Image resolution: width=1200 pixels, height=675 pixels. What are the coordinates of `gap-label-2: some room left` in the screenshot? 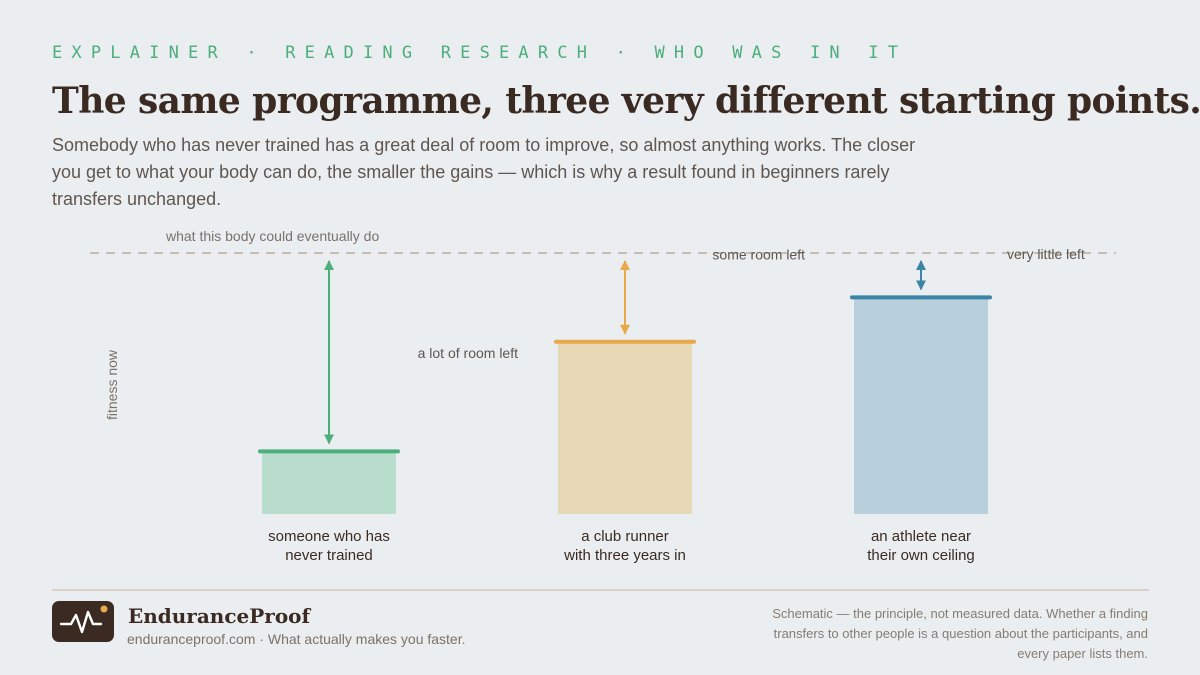 It's located at (758, 254).